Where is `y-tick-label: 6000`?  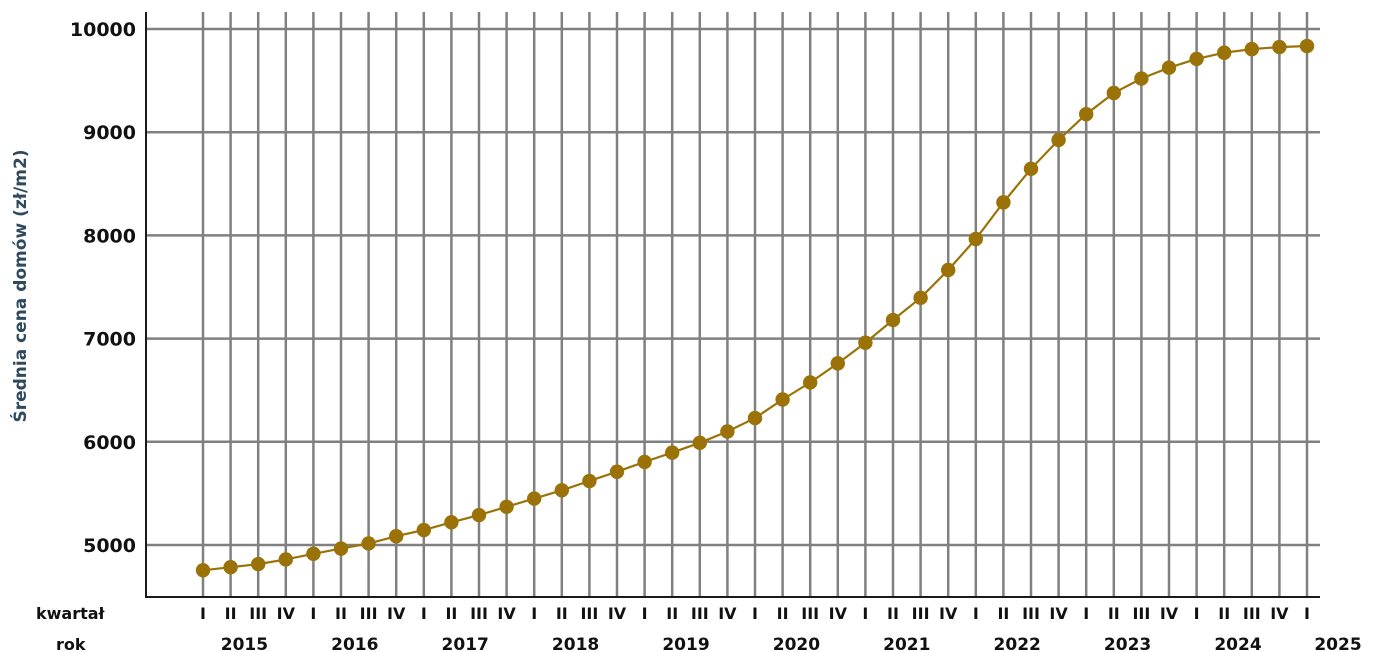 y-tick-label: 6000 is located at coordinates (109, 443).